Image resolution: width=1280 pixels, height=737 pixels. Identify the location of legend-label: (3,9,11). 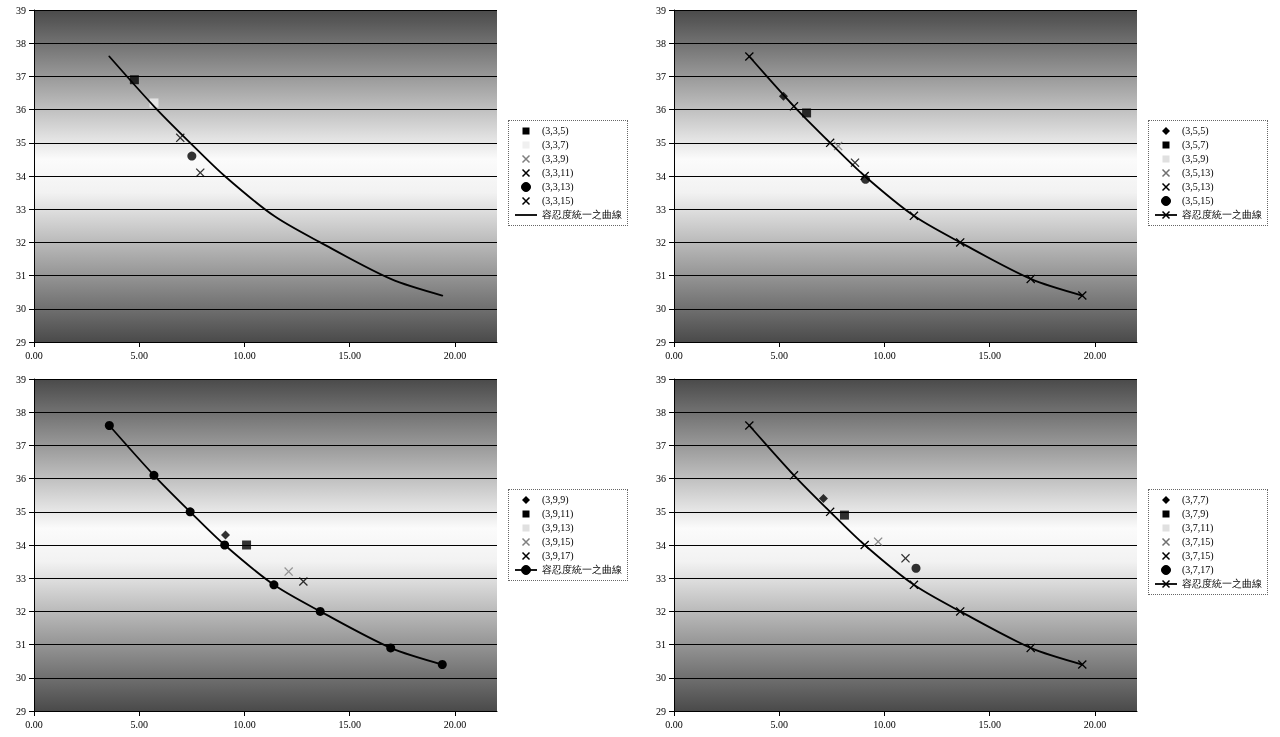
(558, 514).